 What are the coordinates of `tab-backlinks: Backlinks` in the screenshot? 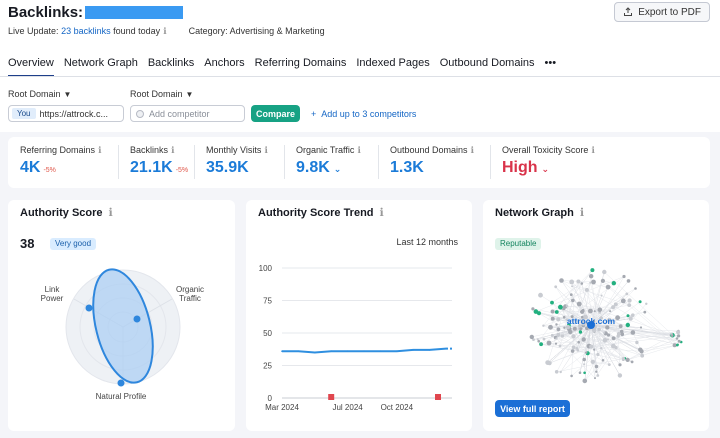 It's located at (171, 63).